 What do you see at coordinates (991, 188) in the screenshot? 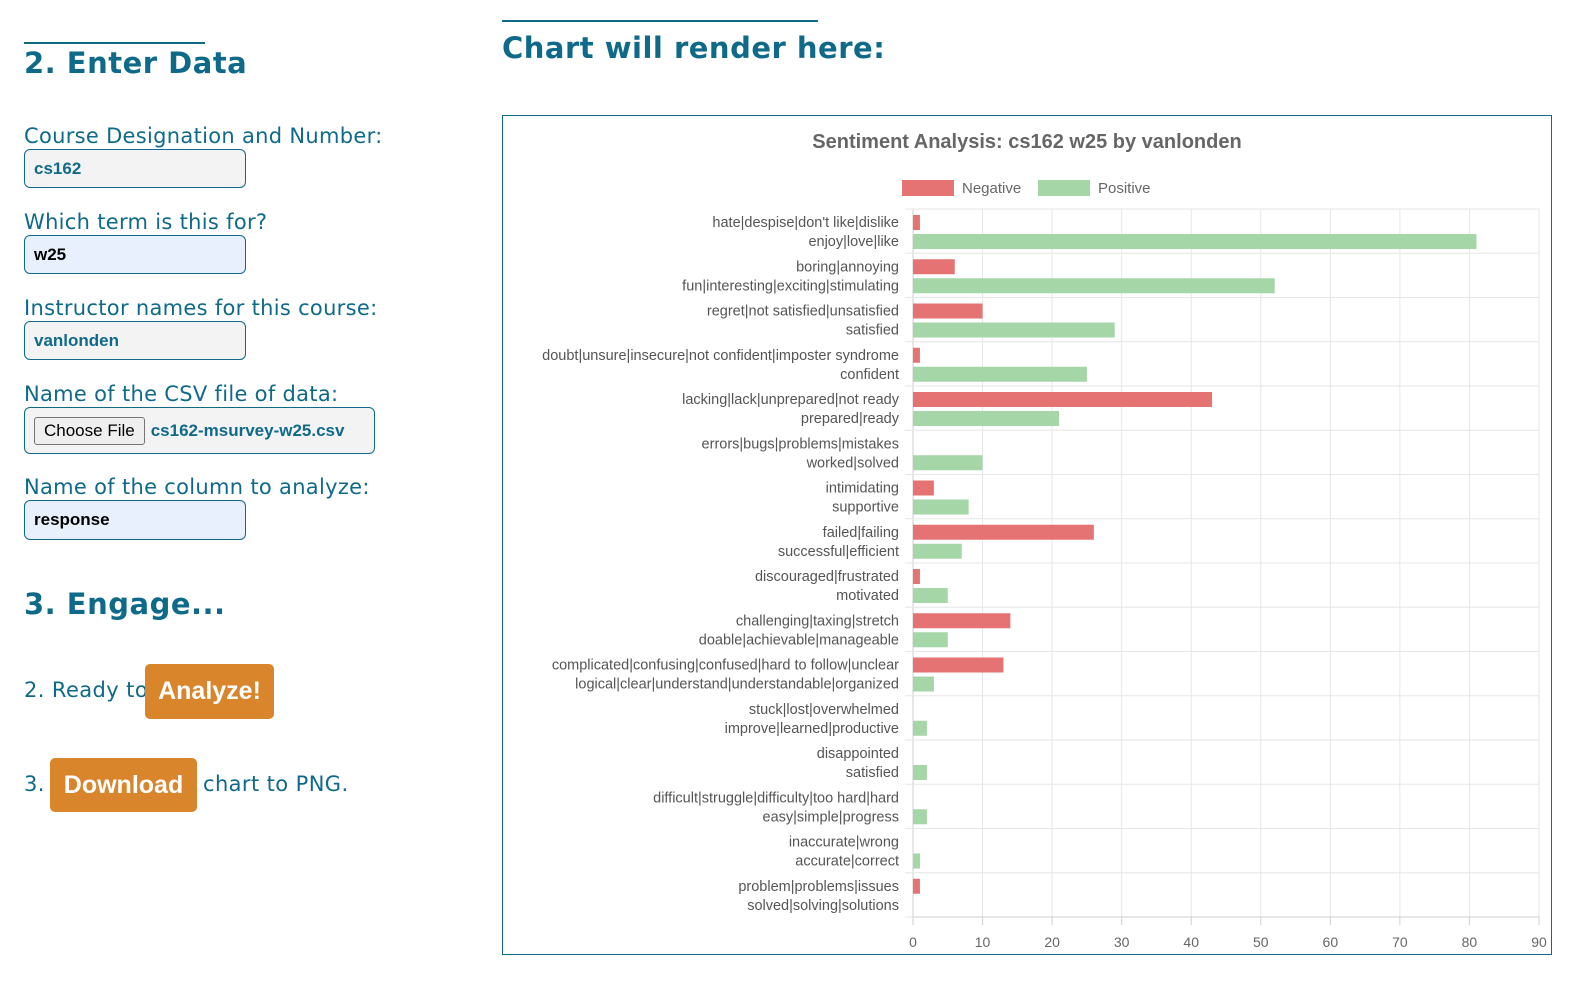
I see `legend-label-negative: Negative` at bounding box center [991, 188].